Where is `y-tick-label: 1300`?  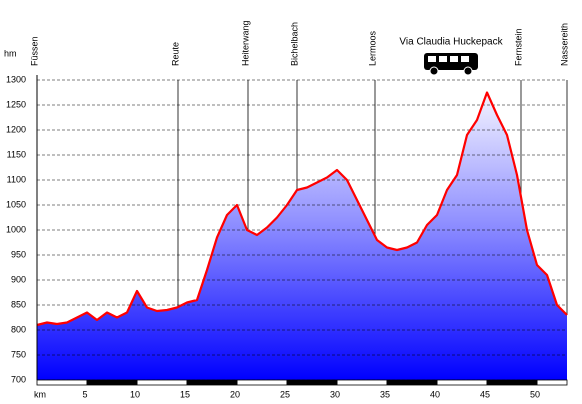 y-tick-label: 1300 is located at coordinates (16, 79).